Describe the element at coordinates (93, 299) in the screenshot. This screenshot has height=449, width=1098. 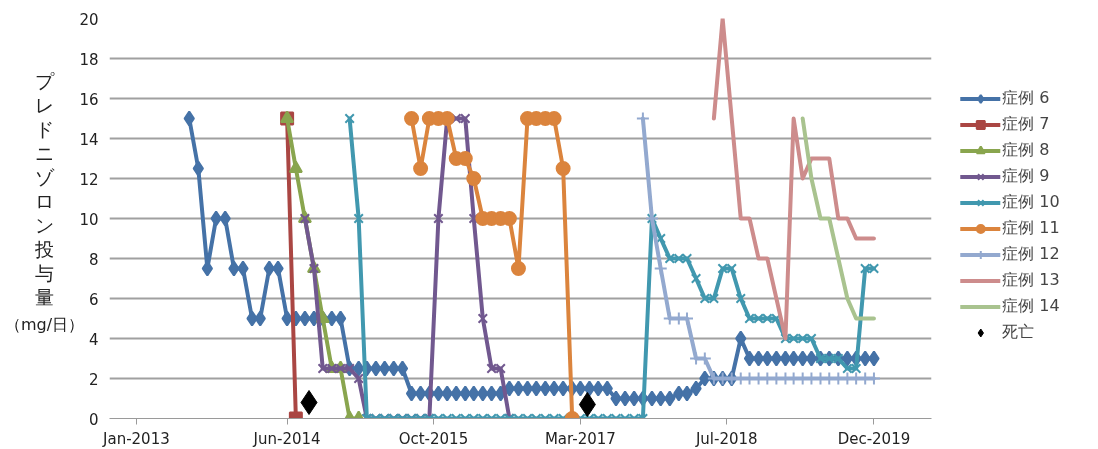
I see `y-tick-label: 6` at that location.